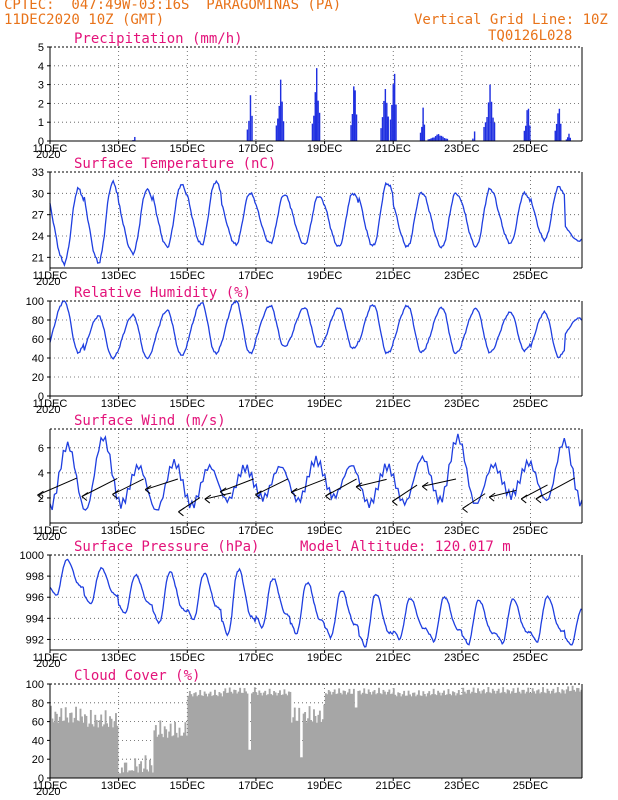  I want to click on surface-pressure-ytick-label: 998, so click(35, 577).